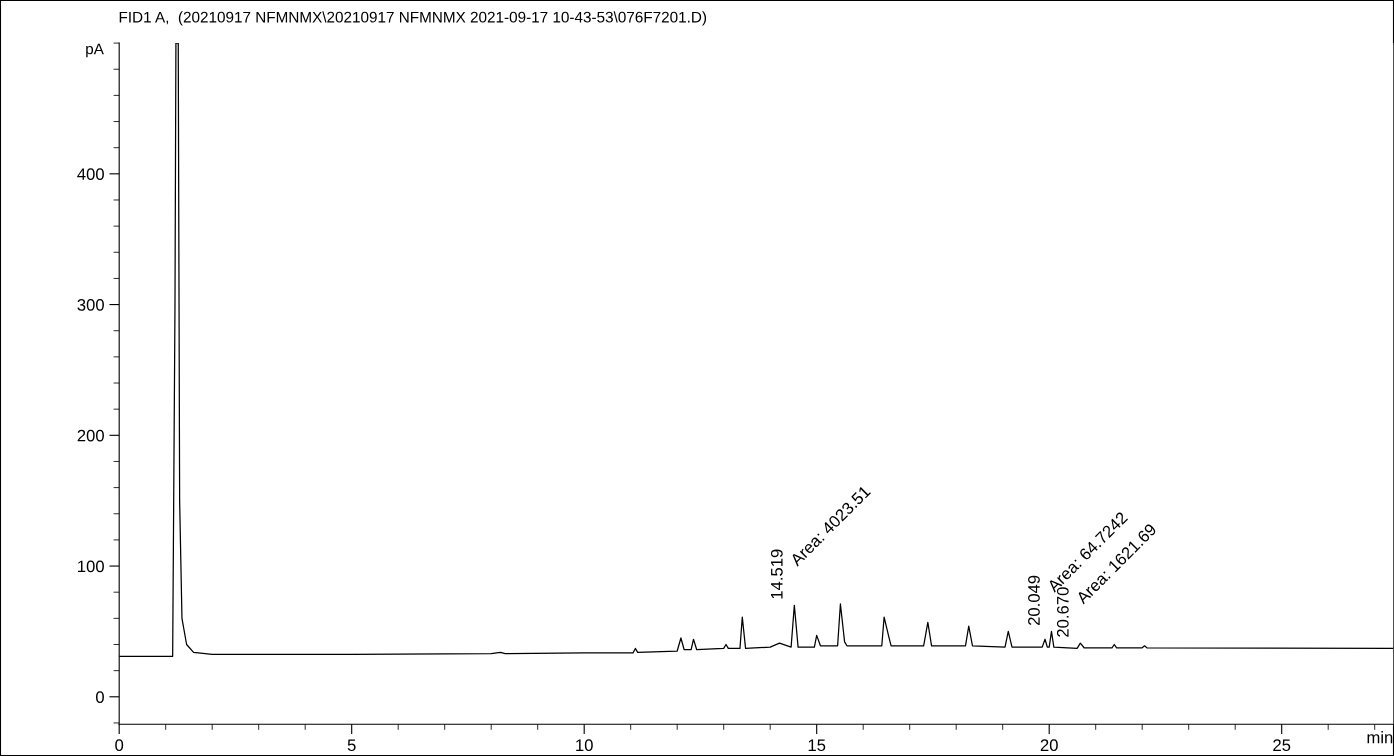  Describe the element at coordinates (817, 745) in the screenshot. I see `x-tick-label: 15` at that location.